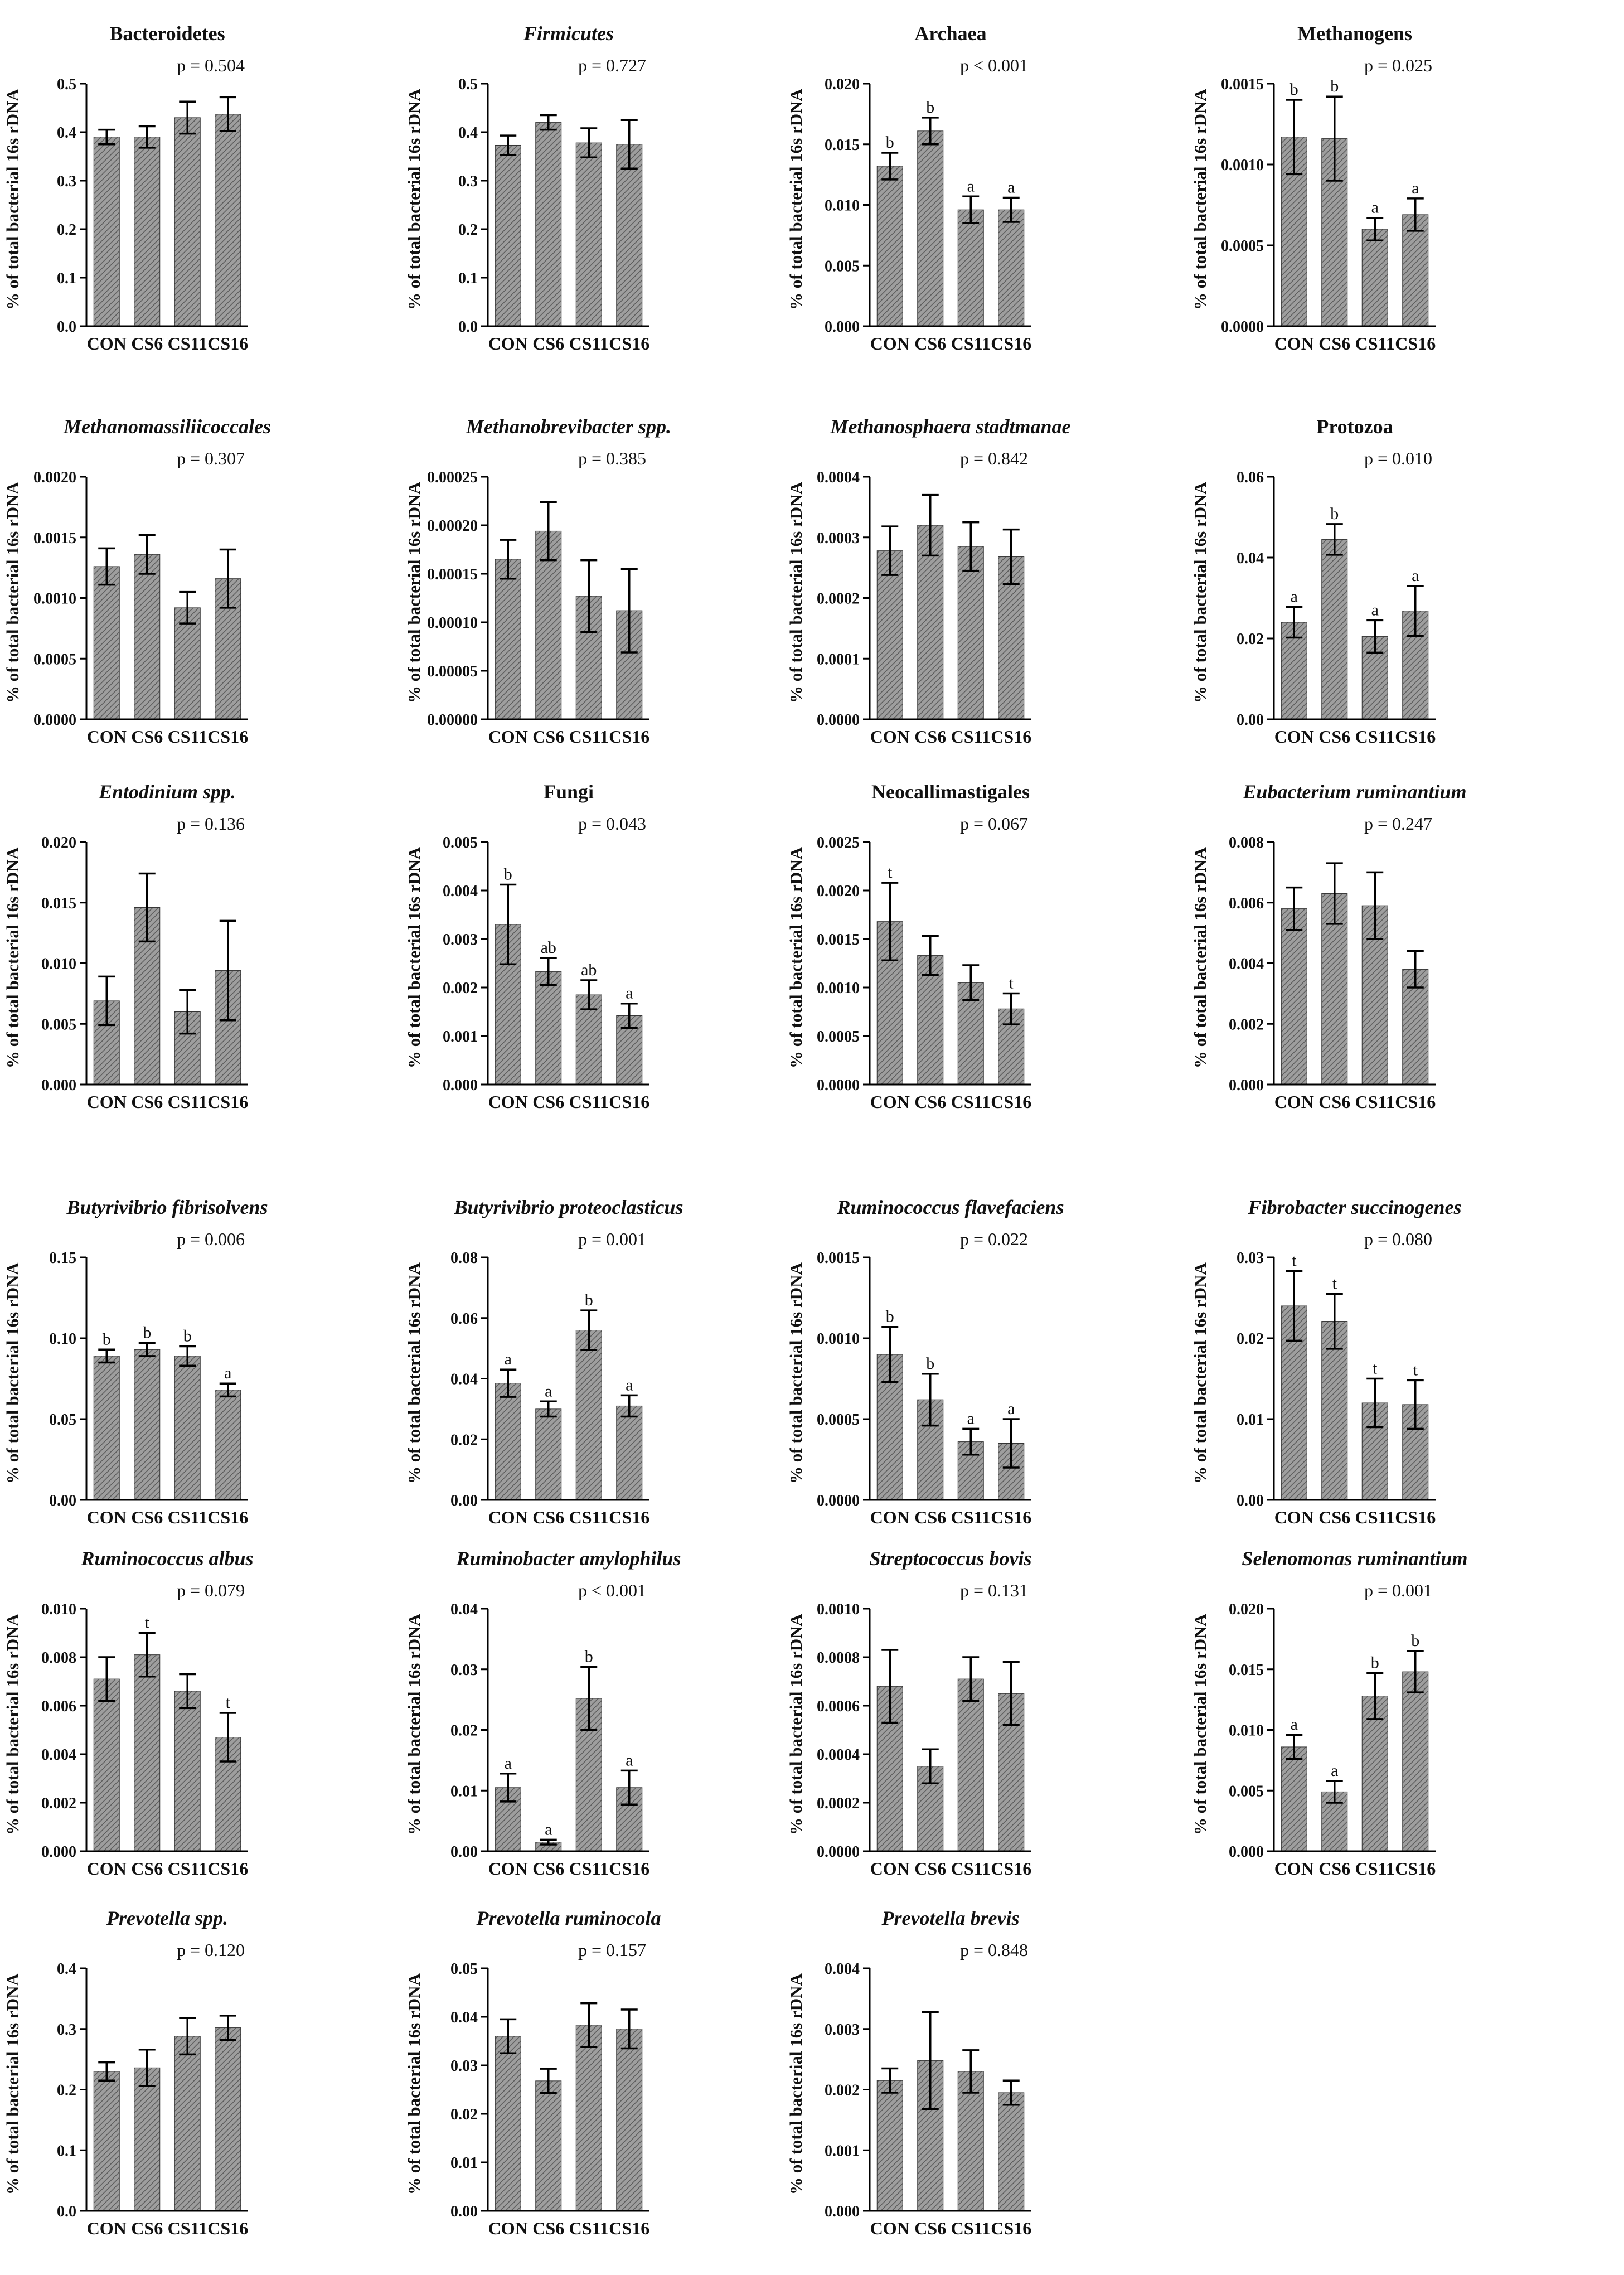 The height and width of the screenshot is (2275, 1624). Describe the element at coordinates (1398, 65) in the screenshot. I see `p-value-label: p = 0.025` at that location.